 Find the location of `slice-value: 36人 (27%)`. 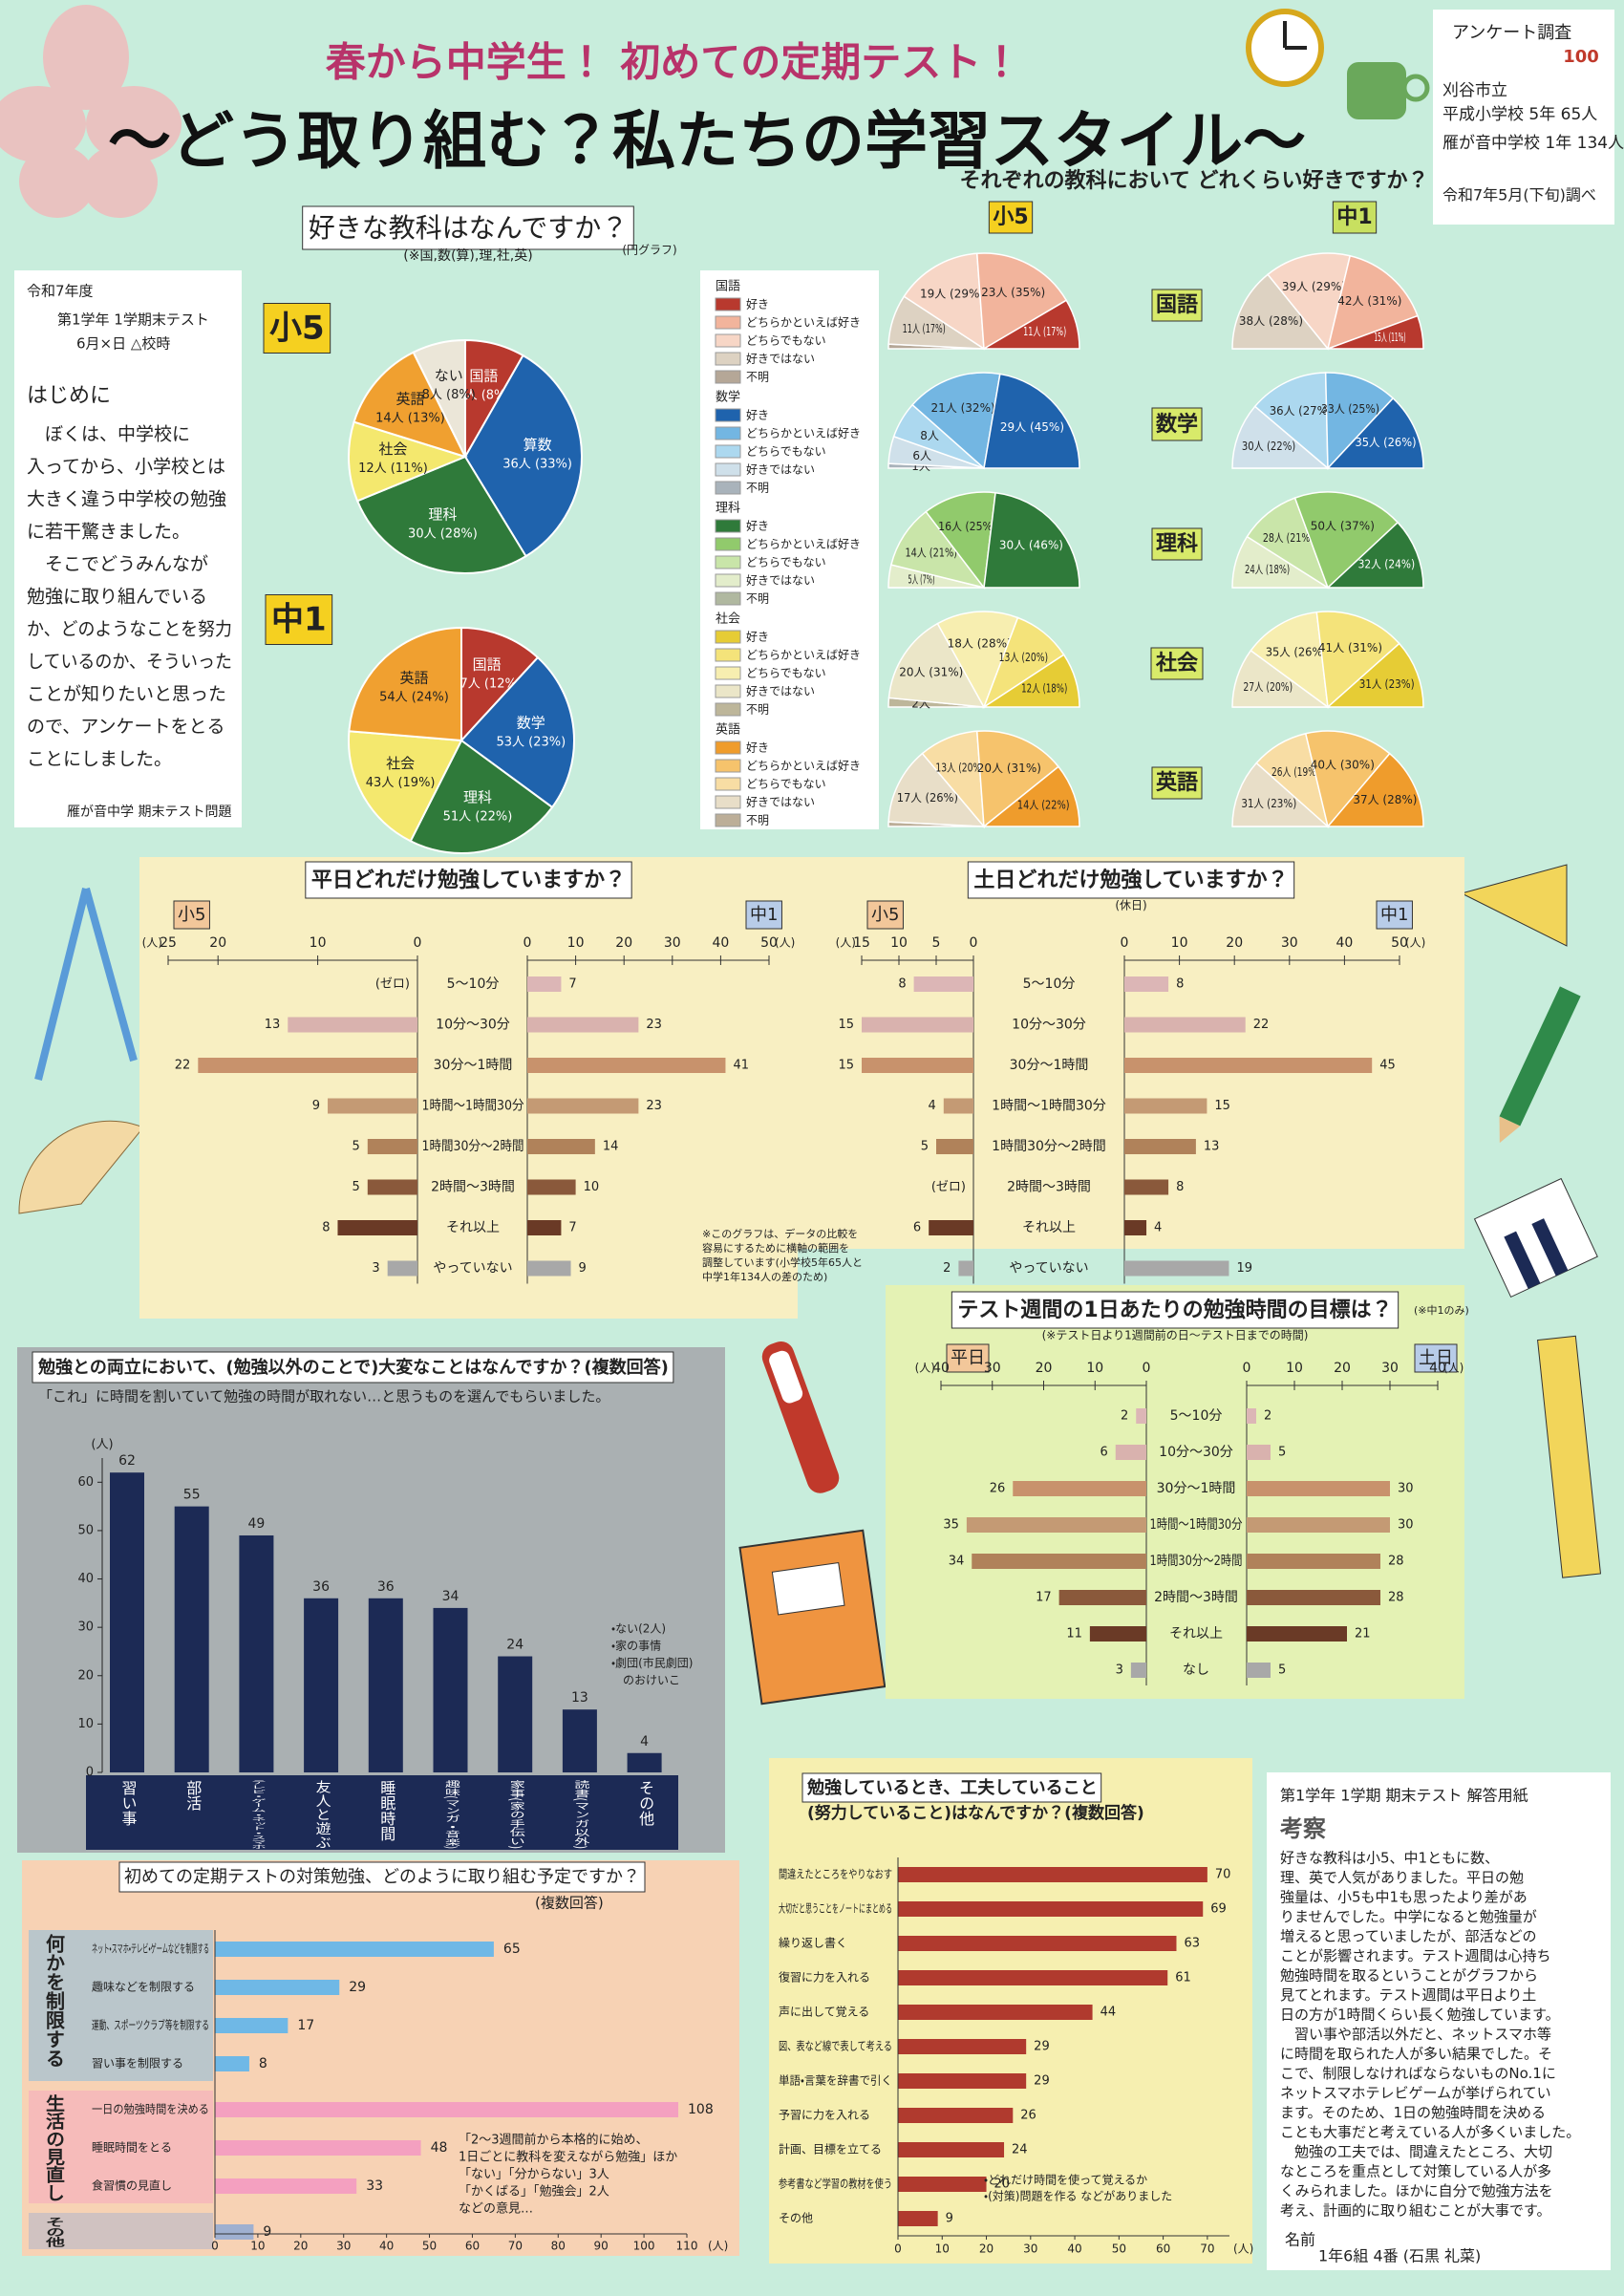

slice-value: 36人 (27%) is located at coordinates (1302, 411).